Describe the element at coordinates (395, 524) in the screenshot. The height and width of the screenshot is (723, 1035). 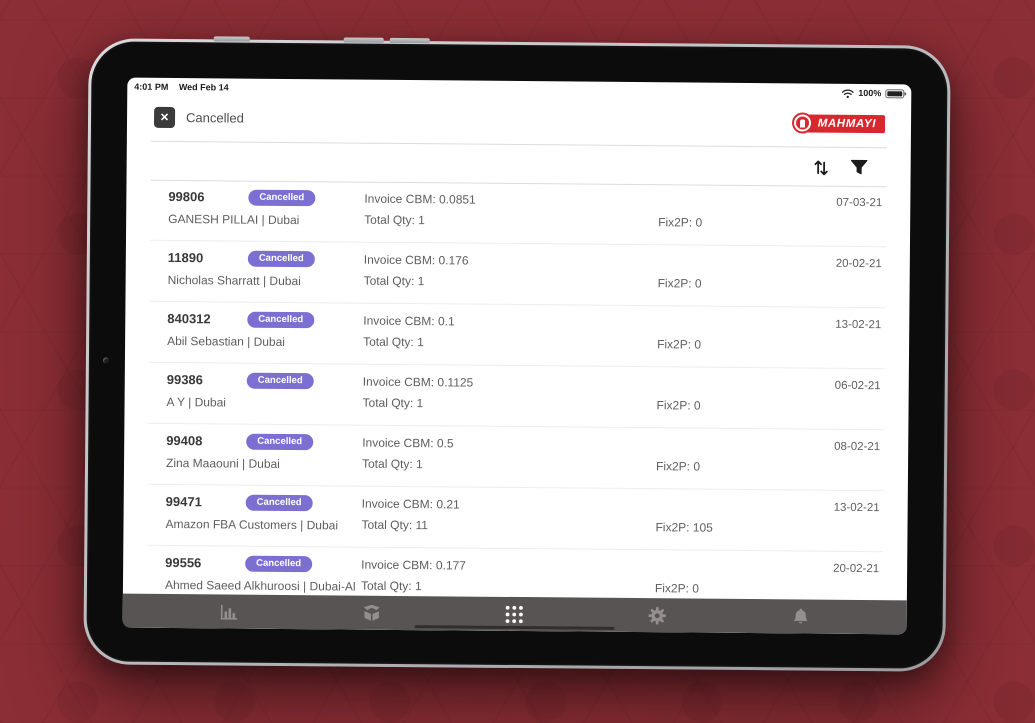
I see `total-qty: Total Qty: 11` at that location.